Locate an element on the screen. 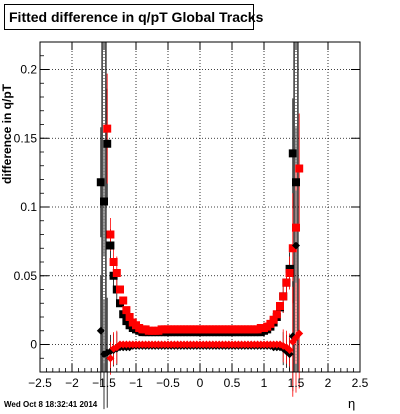  y-axis-label: difference in q/pT is located at coordinates (7, 134).